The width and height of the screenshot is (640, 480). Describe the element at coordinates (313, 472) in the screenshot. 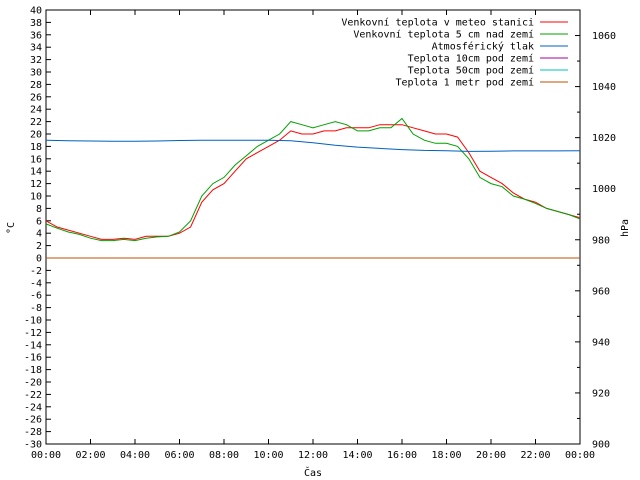

I see `x-axis-title: Čas` at that location.